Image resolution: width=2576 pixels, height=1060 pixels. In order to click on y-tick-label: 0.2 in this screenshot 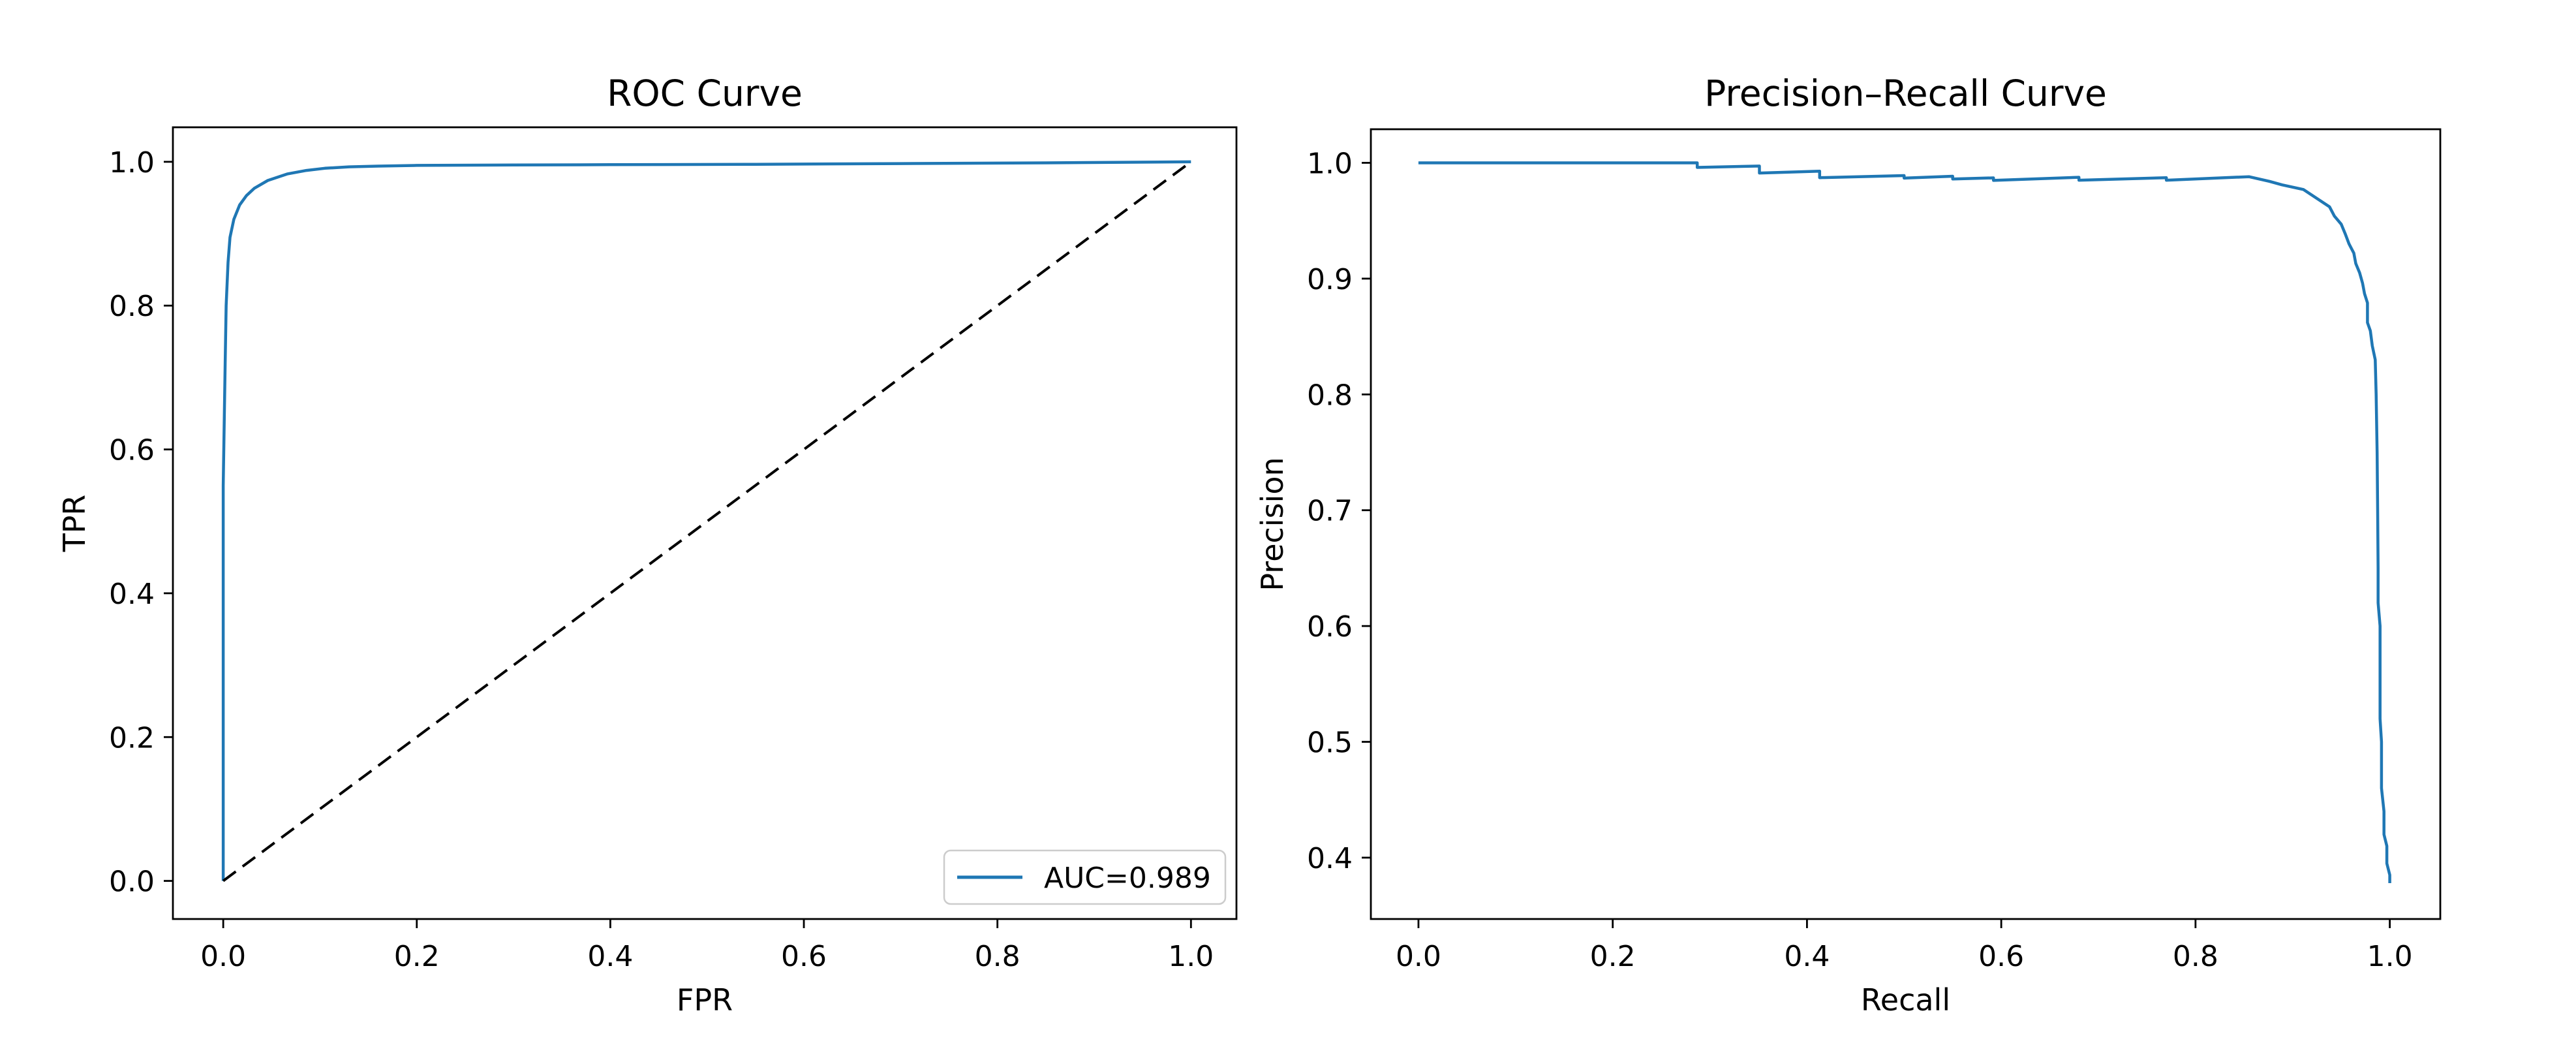, I will do `click(132, 738)`.